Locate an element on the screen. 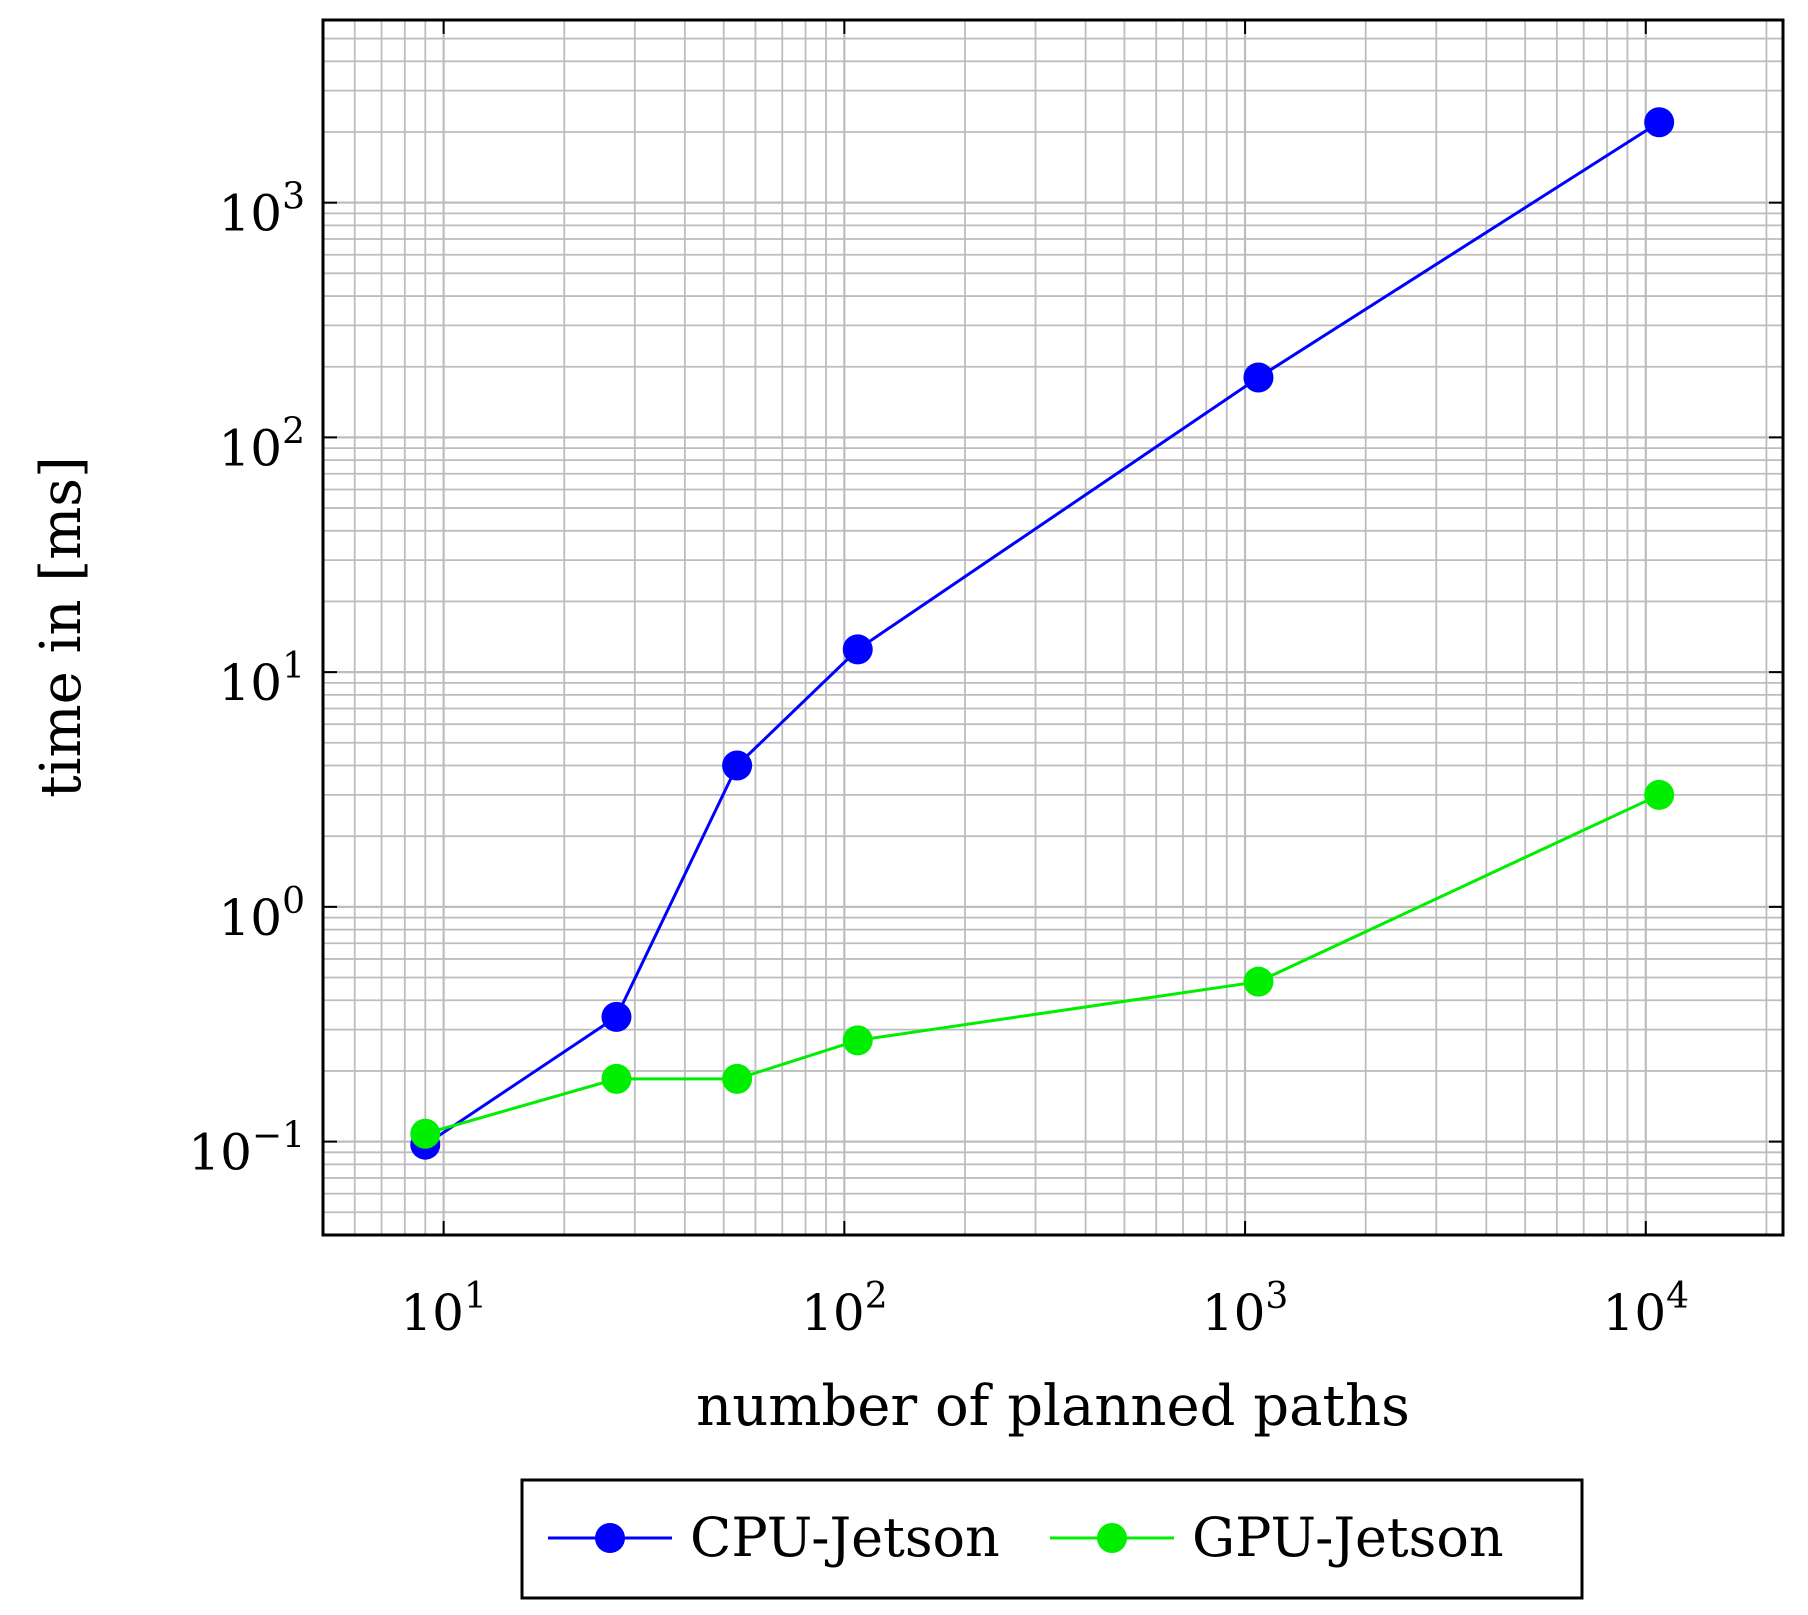 The height and width of the screenshot is (1615, 1808). y-tick-label: 10² is located at coordinates (261, 444).